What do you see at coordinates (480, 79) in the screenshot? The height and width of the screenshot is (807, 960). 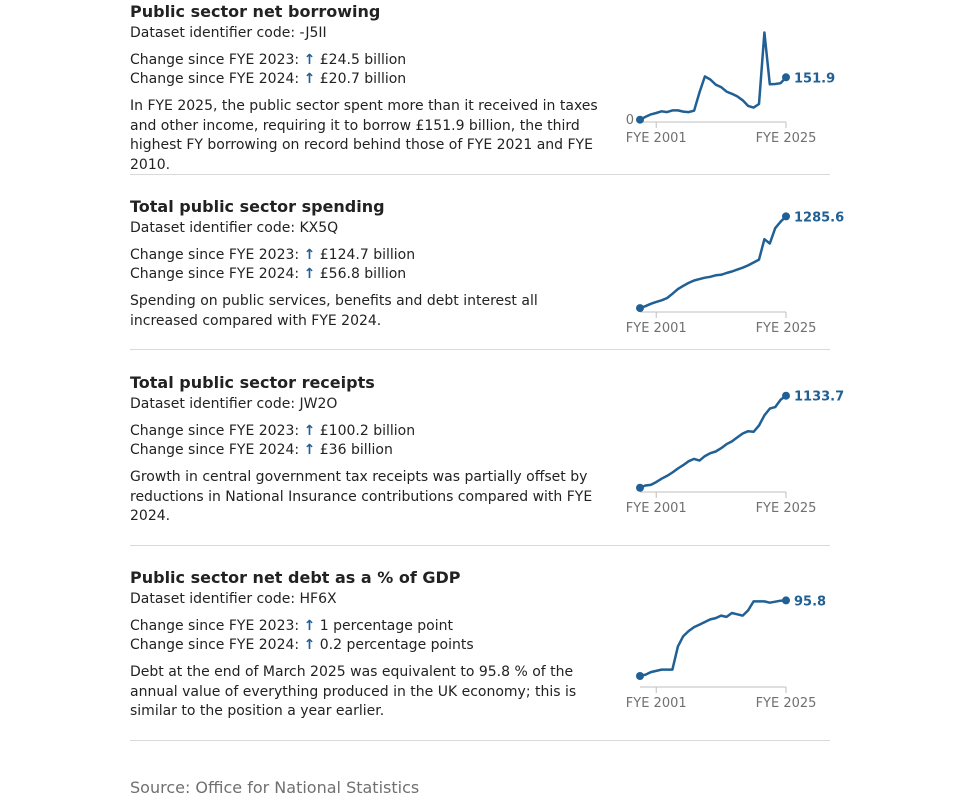 I see `change-row-2024: Change since FYE 2024: ↑ £20.7 billion` at bounding box center [480, 79].